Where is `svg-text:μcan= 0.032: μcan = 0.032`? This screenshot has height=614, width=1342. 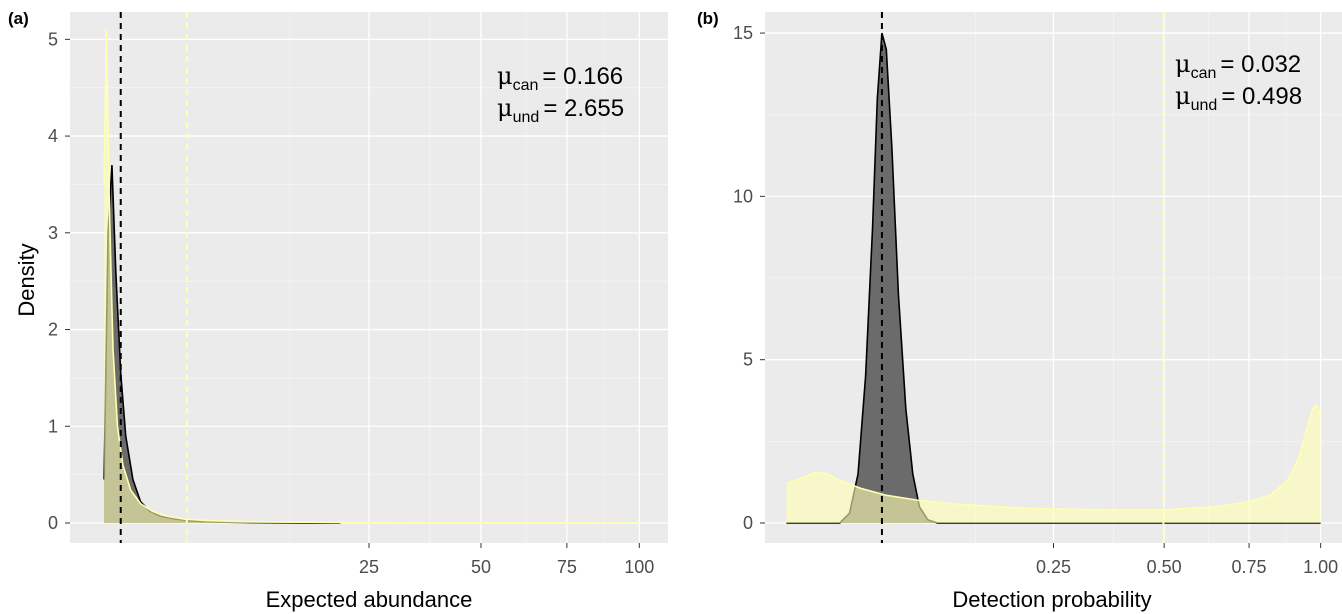 svg-text:μcan= 0.032: μcan = 0.032 is located at coordinates (1238, 66).